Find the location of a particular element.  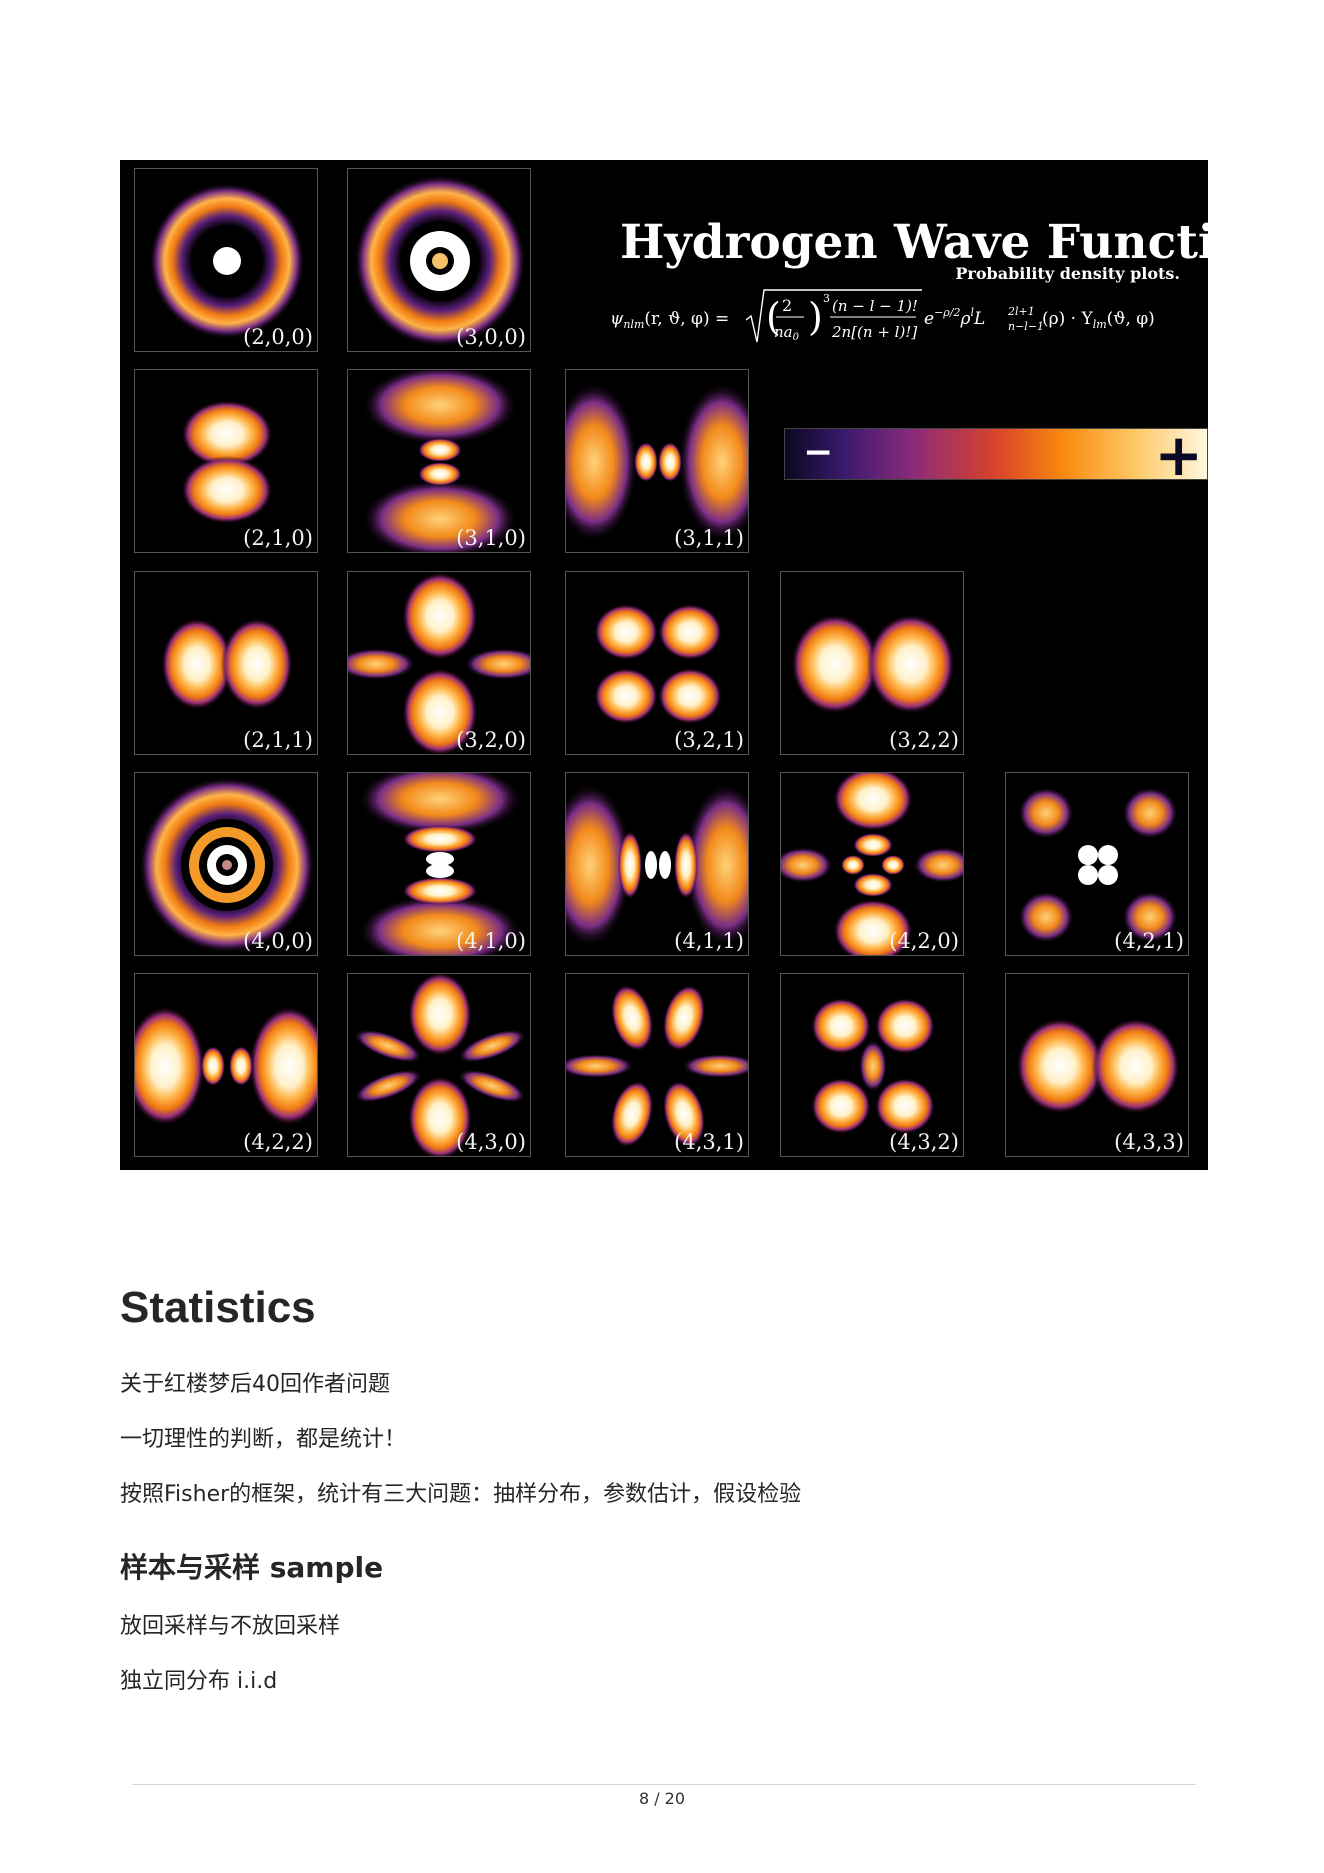

orbital-label: (4,3,3) is located at coordinates (1149, 1142).